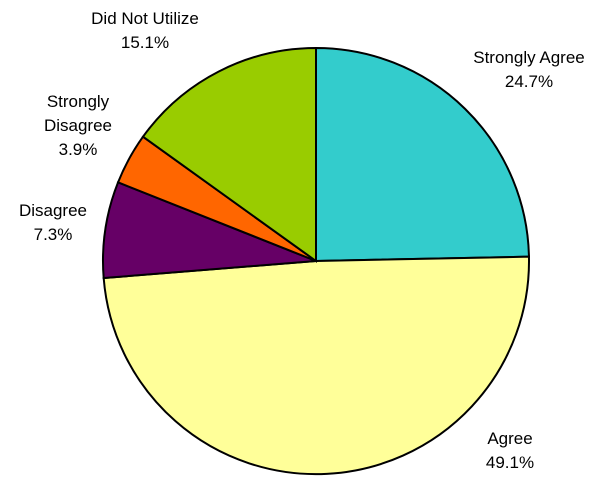  Describe the element at coordinates (510, 450) in the screenshot. I see `slice-label-agree: Agree 49.1%` at that location.